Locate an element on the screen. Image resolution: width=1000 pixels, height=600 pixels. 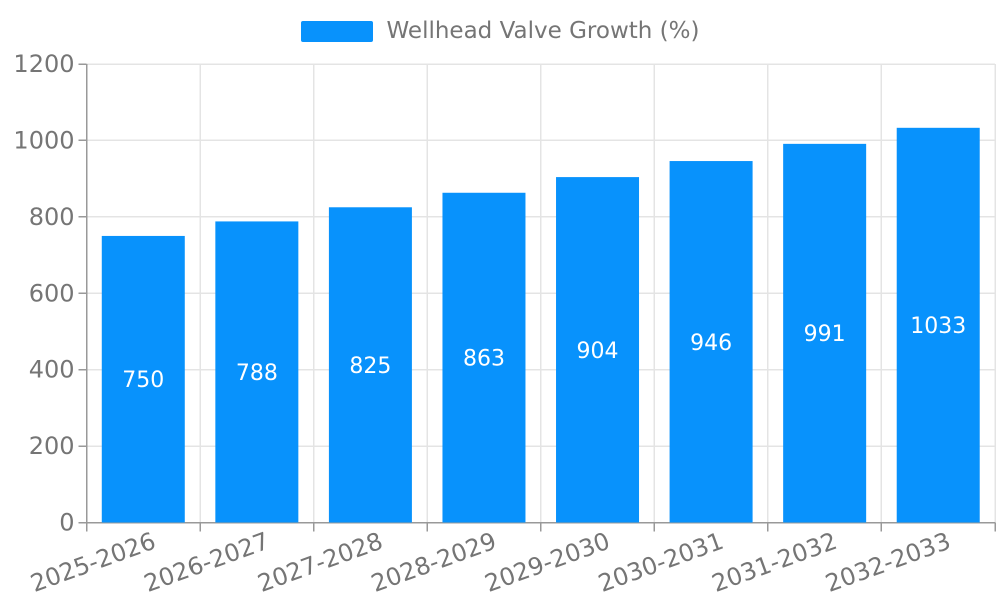
bar-value-label: 788 is located at coordinates (257, 373).